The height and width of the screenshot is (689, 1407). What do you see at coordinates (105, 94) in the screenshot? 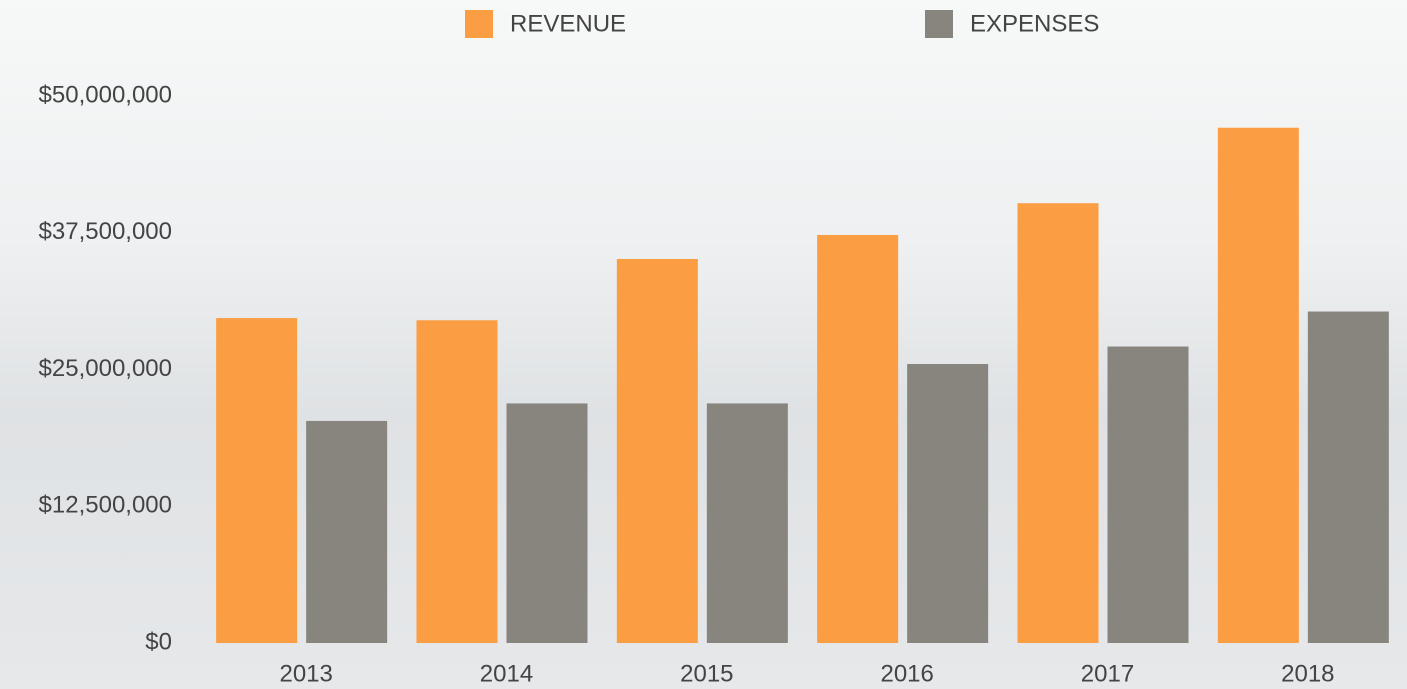
I see `y-tick-label: $50,000,000` at bounding box center [105, 94].